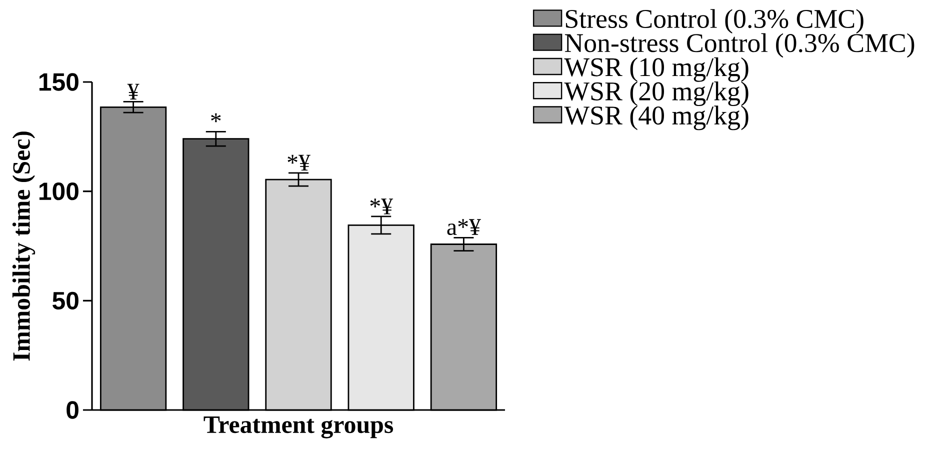 The height and width of the screenshot is (450, 948). Describe the element at coordinates (58, 191) in the screenshot. I see `y-tick-label: 100` at that location.